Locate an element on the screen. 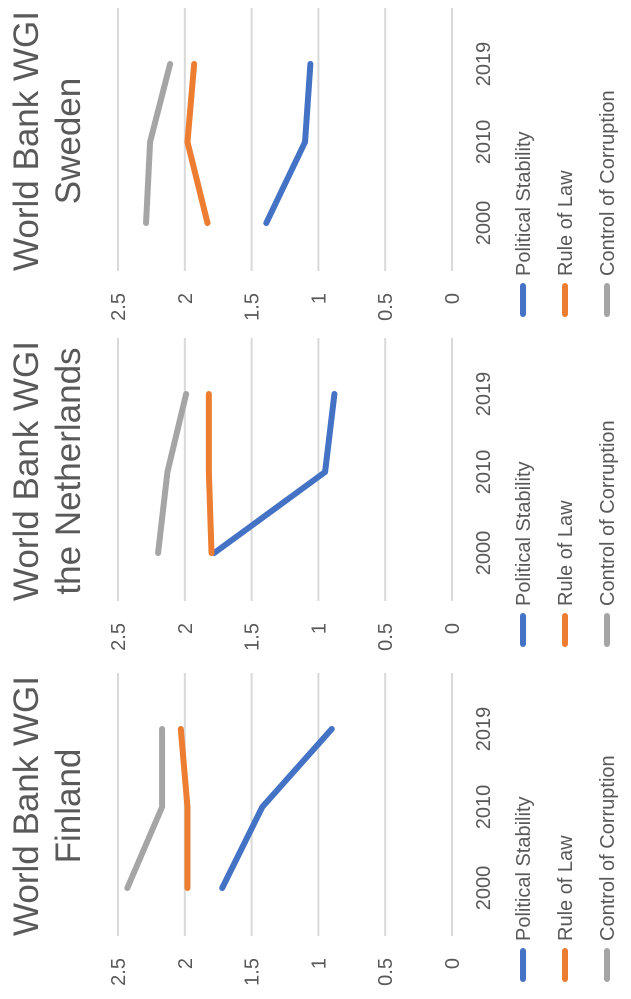 The image size is (631, 999). chart-title-line: the Netherlands is located at coordinates (68, 470).